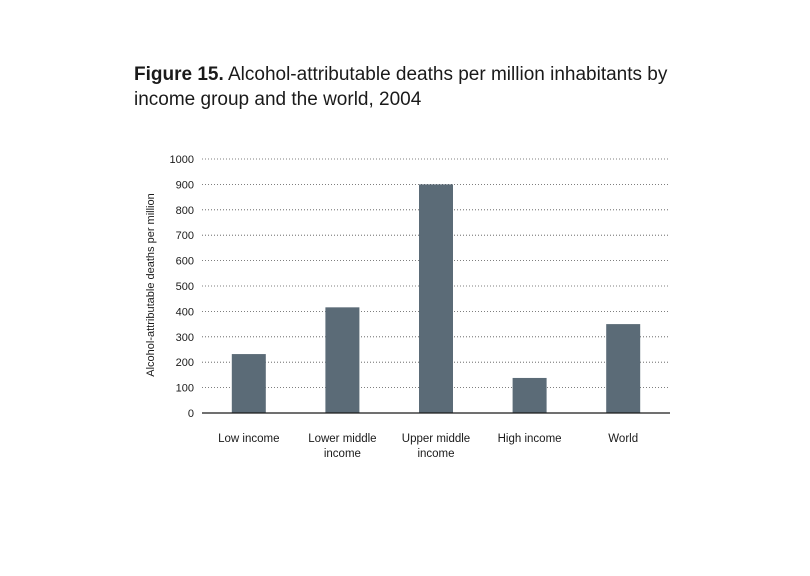 The height and width of the screenshot is (576, 810). Describe the element at coordinates (185, 363) in the screenshot. I see `y-tick-label: 200` at that location.